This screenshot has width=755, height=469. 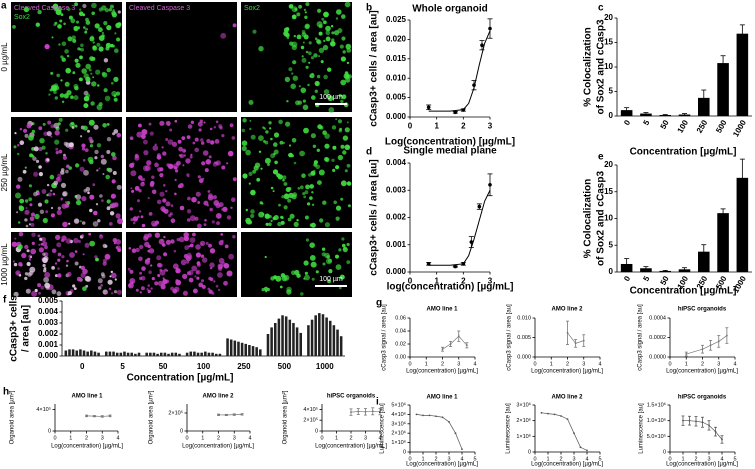 I want to click on x-tick-label: 2, so click(x=350, y=438).